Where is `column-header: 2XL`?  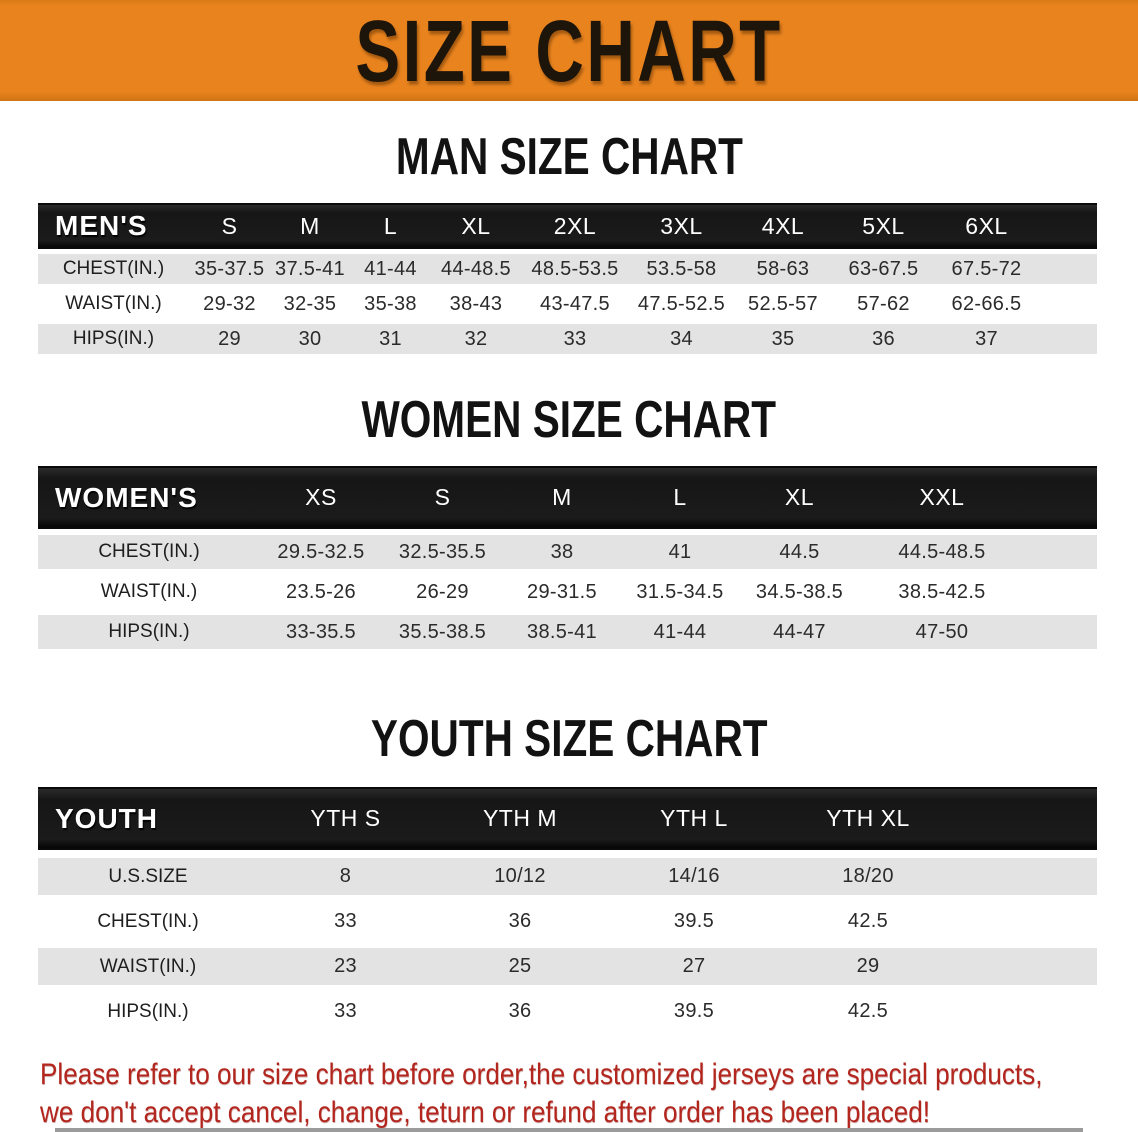 column-header: 2XL is located at coordinates (575, 225).